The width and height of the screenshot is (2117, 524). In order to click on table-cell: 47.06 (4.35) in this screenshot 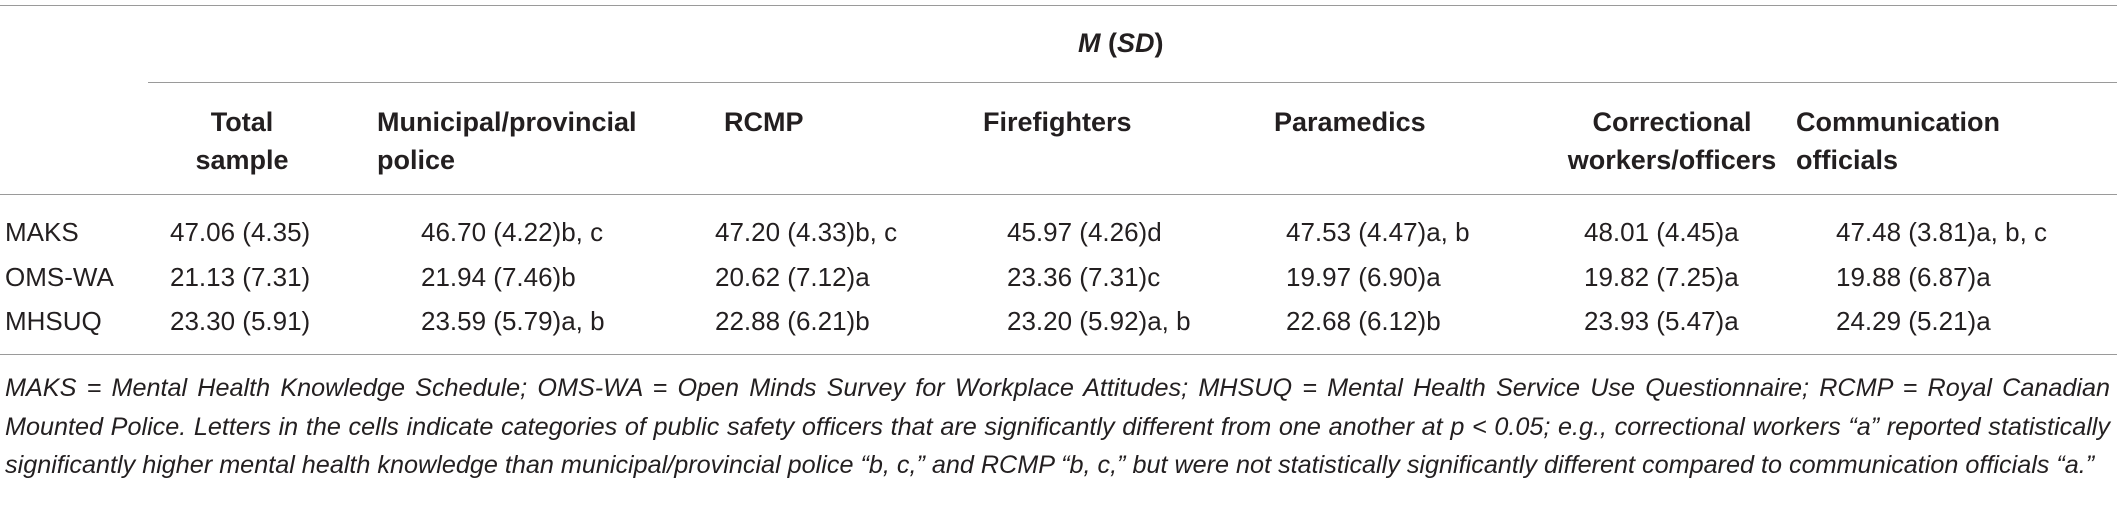, I will do `click(240, 232)`.